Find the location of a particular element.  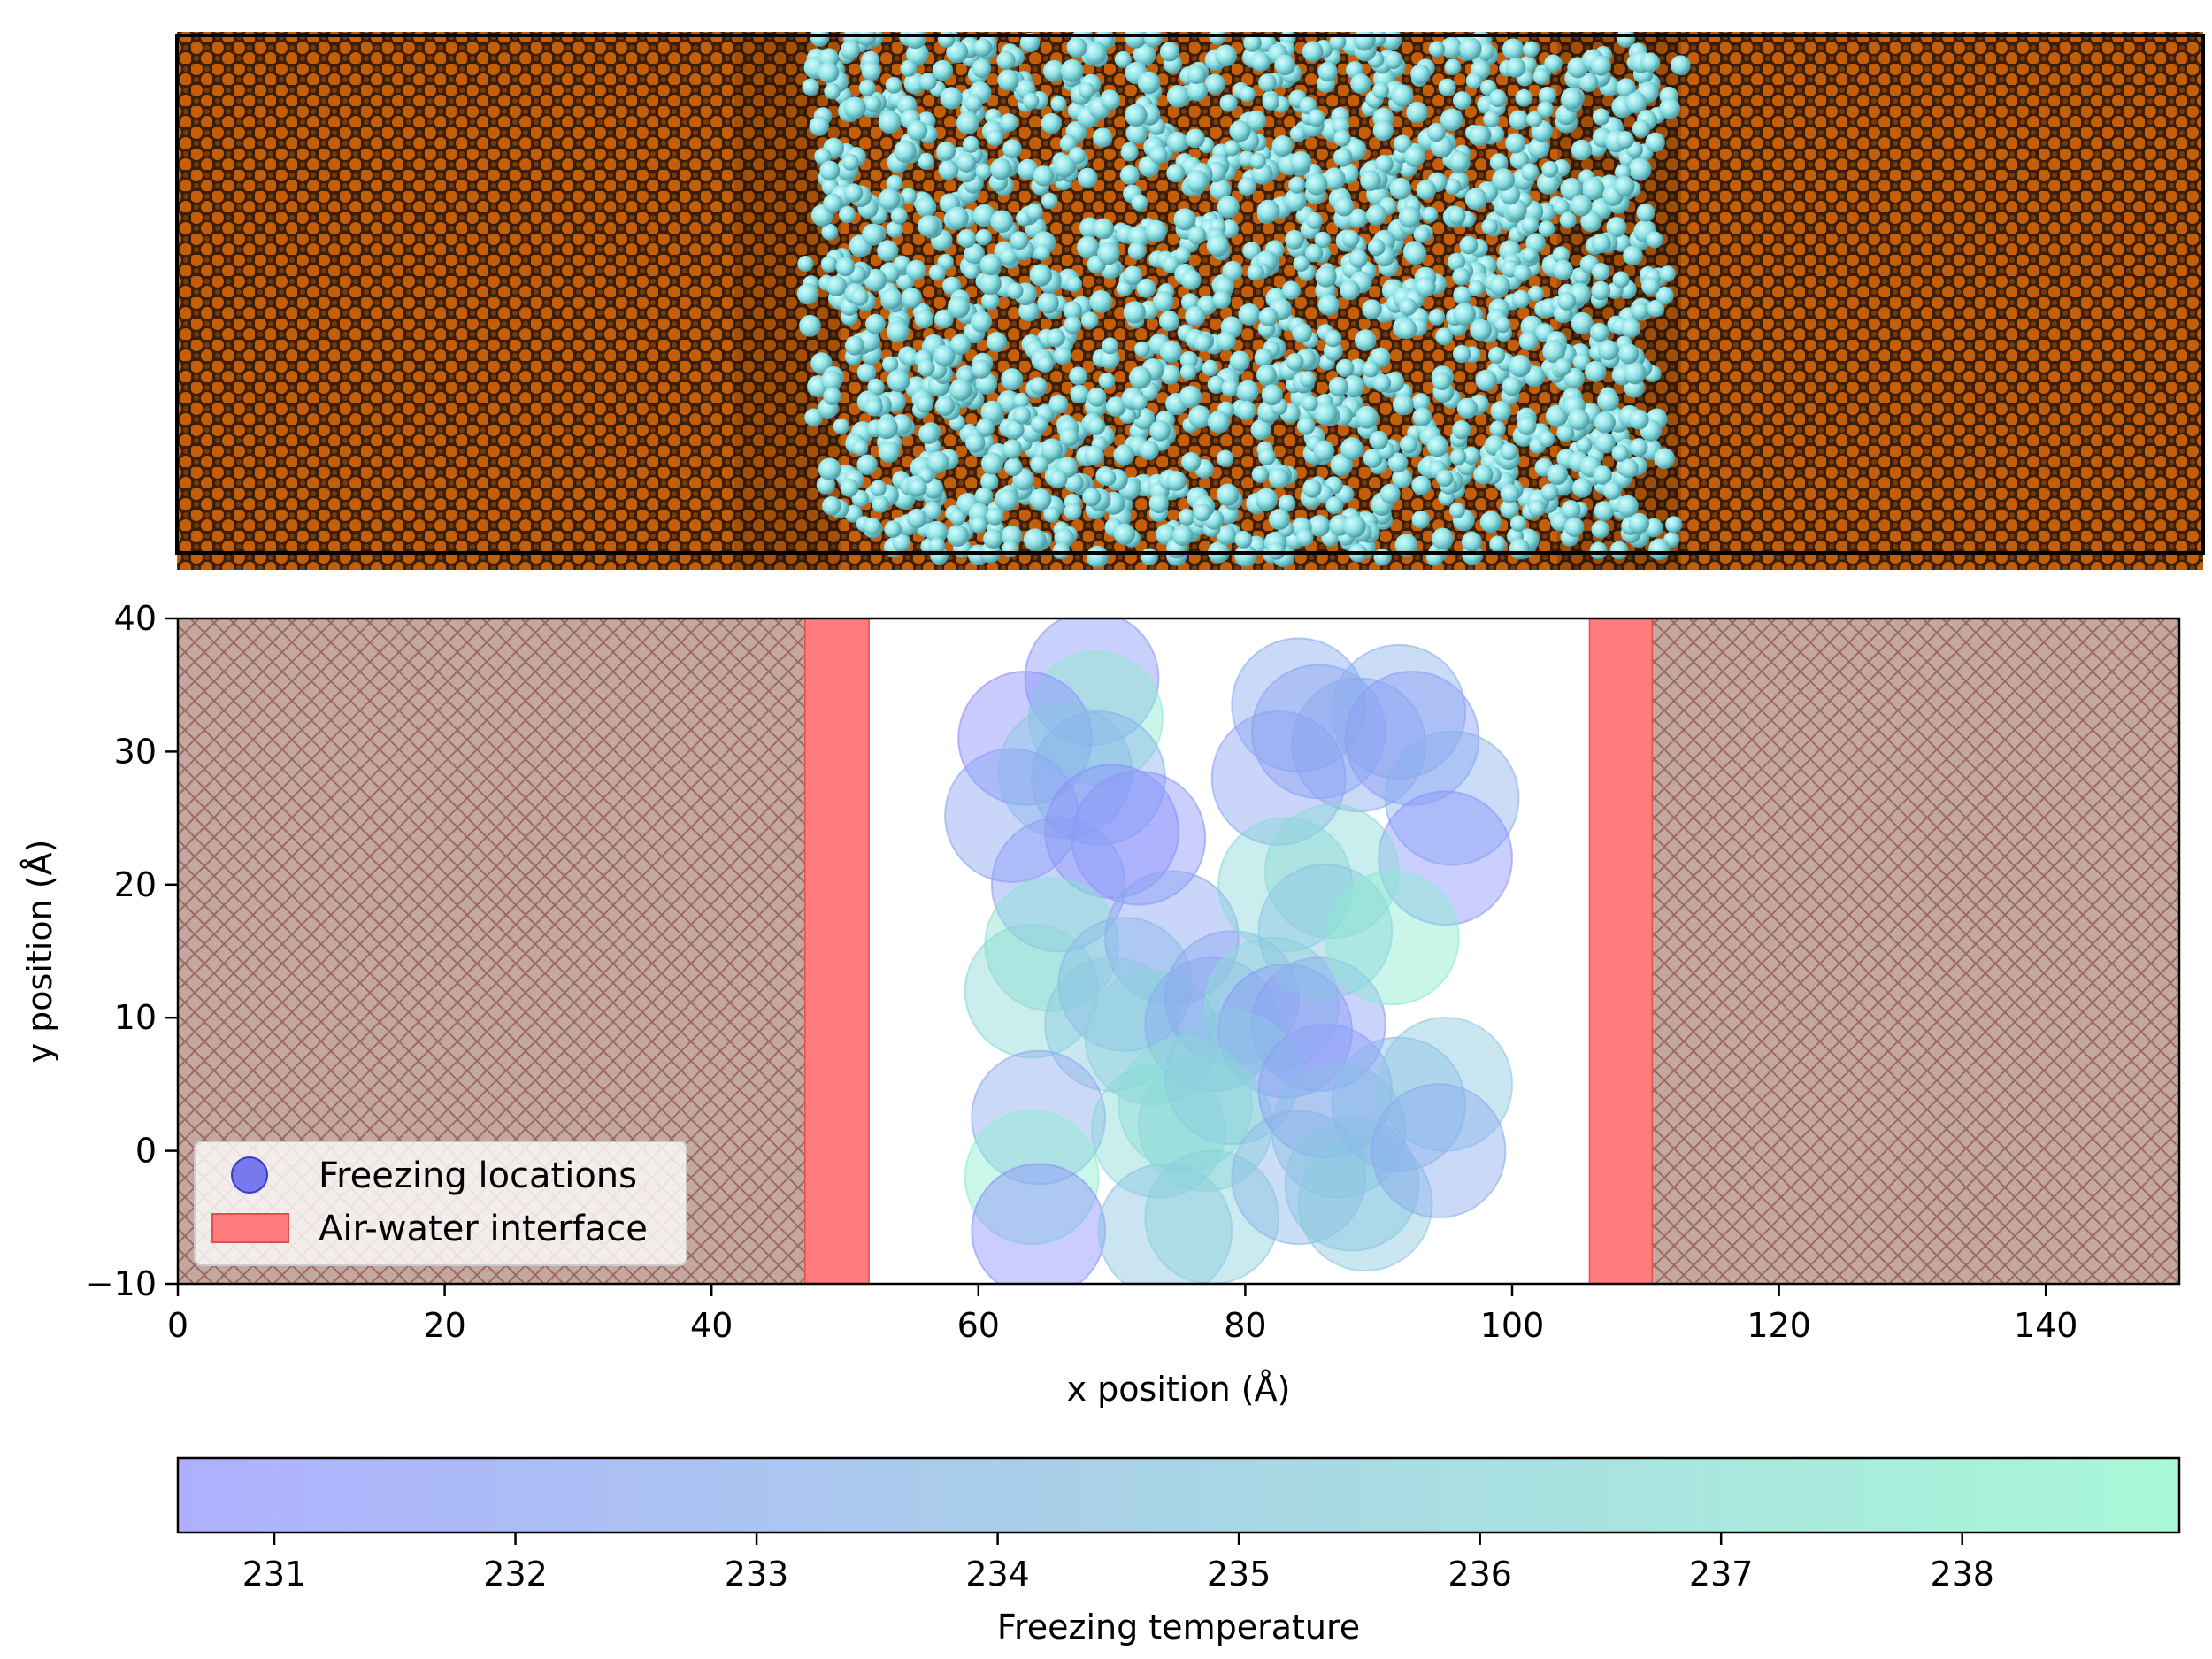

colorbar-label: Freezing temperature is located at coordinates (1179, 1628).